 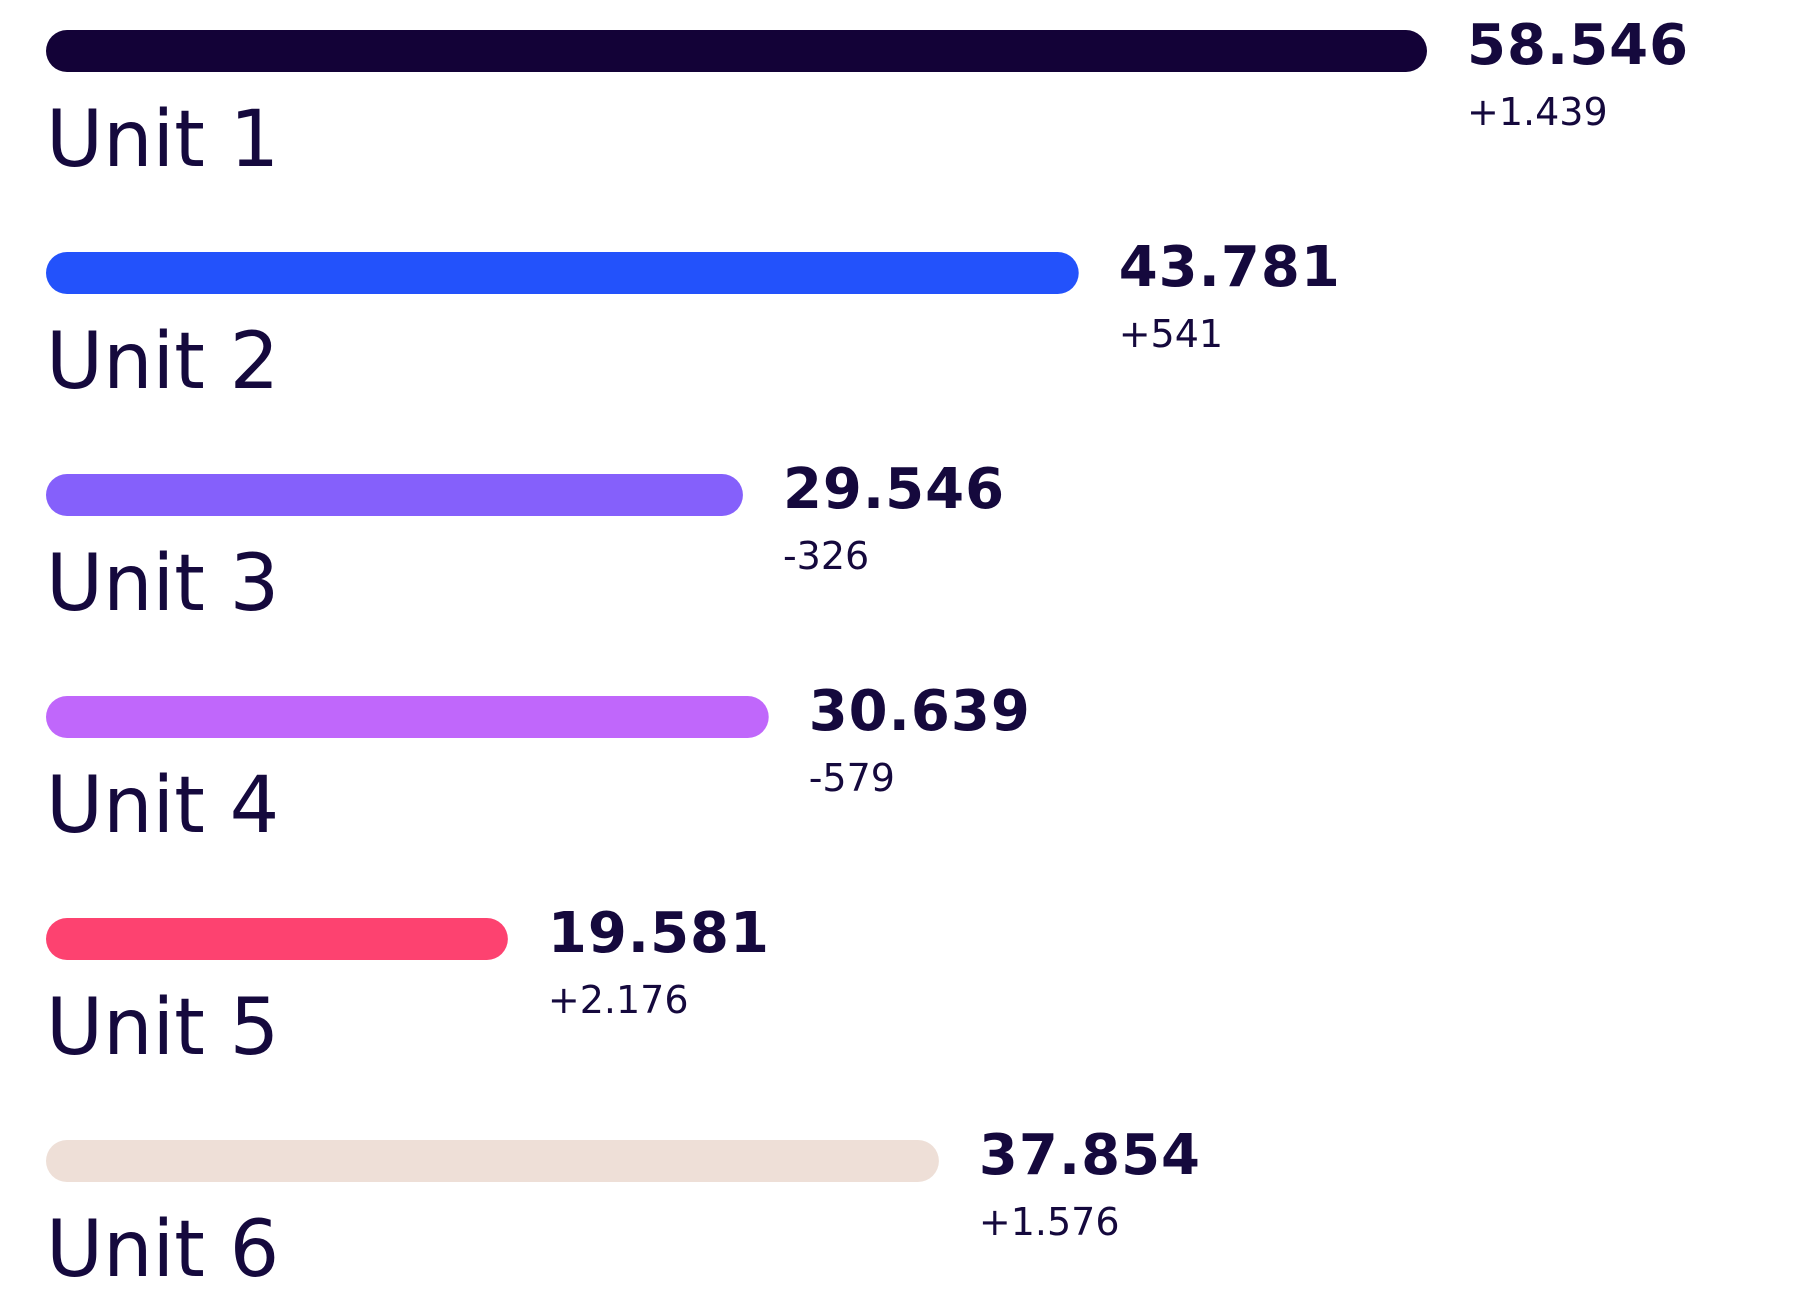 I want to click on category-label: Unit 4, so click(x=162, y=806).